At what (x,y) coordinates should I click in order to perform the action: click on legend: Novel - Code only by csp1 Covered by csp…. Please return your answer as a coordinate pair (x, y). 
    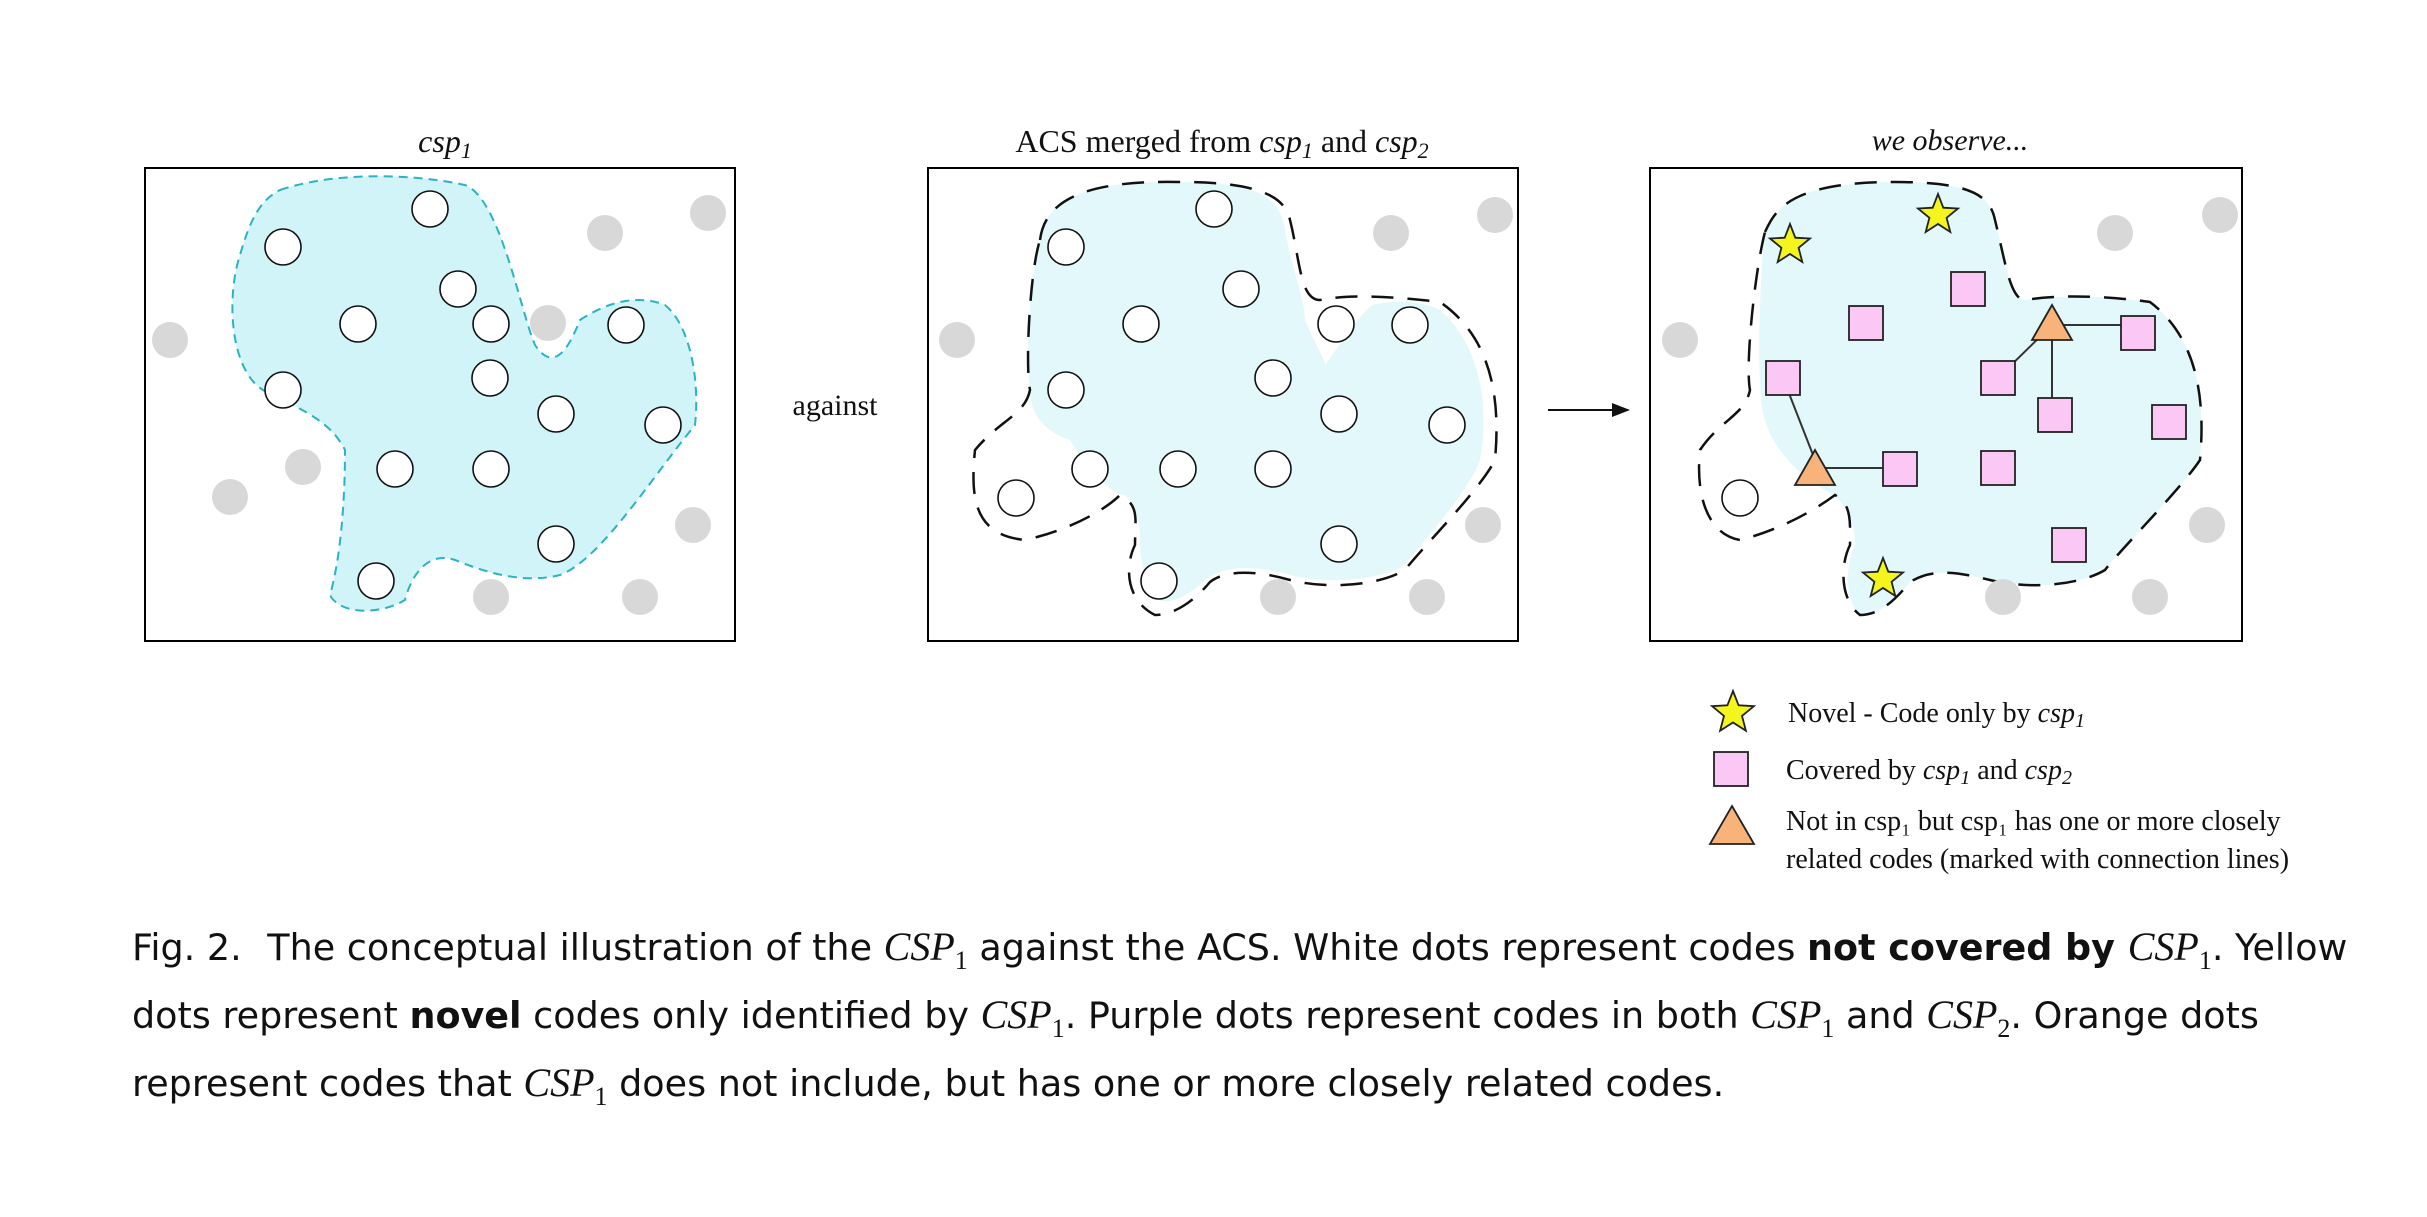
    Looking at the image, I should click on (1998, 781).